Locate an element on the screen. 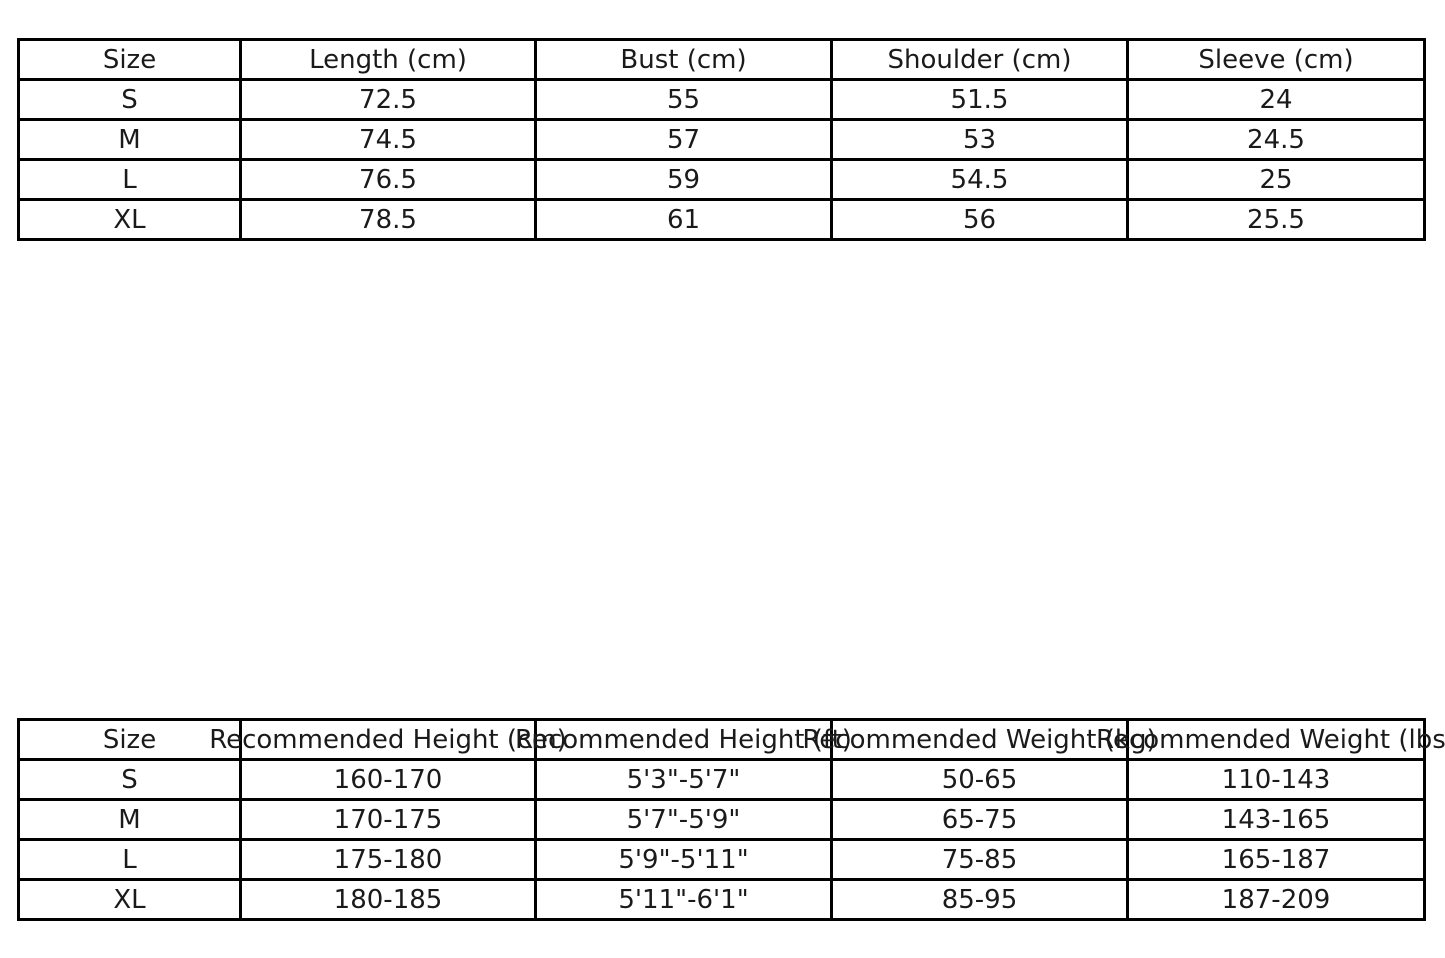  measurement-value: 24.5 is located at coordinates (1276, 139).